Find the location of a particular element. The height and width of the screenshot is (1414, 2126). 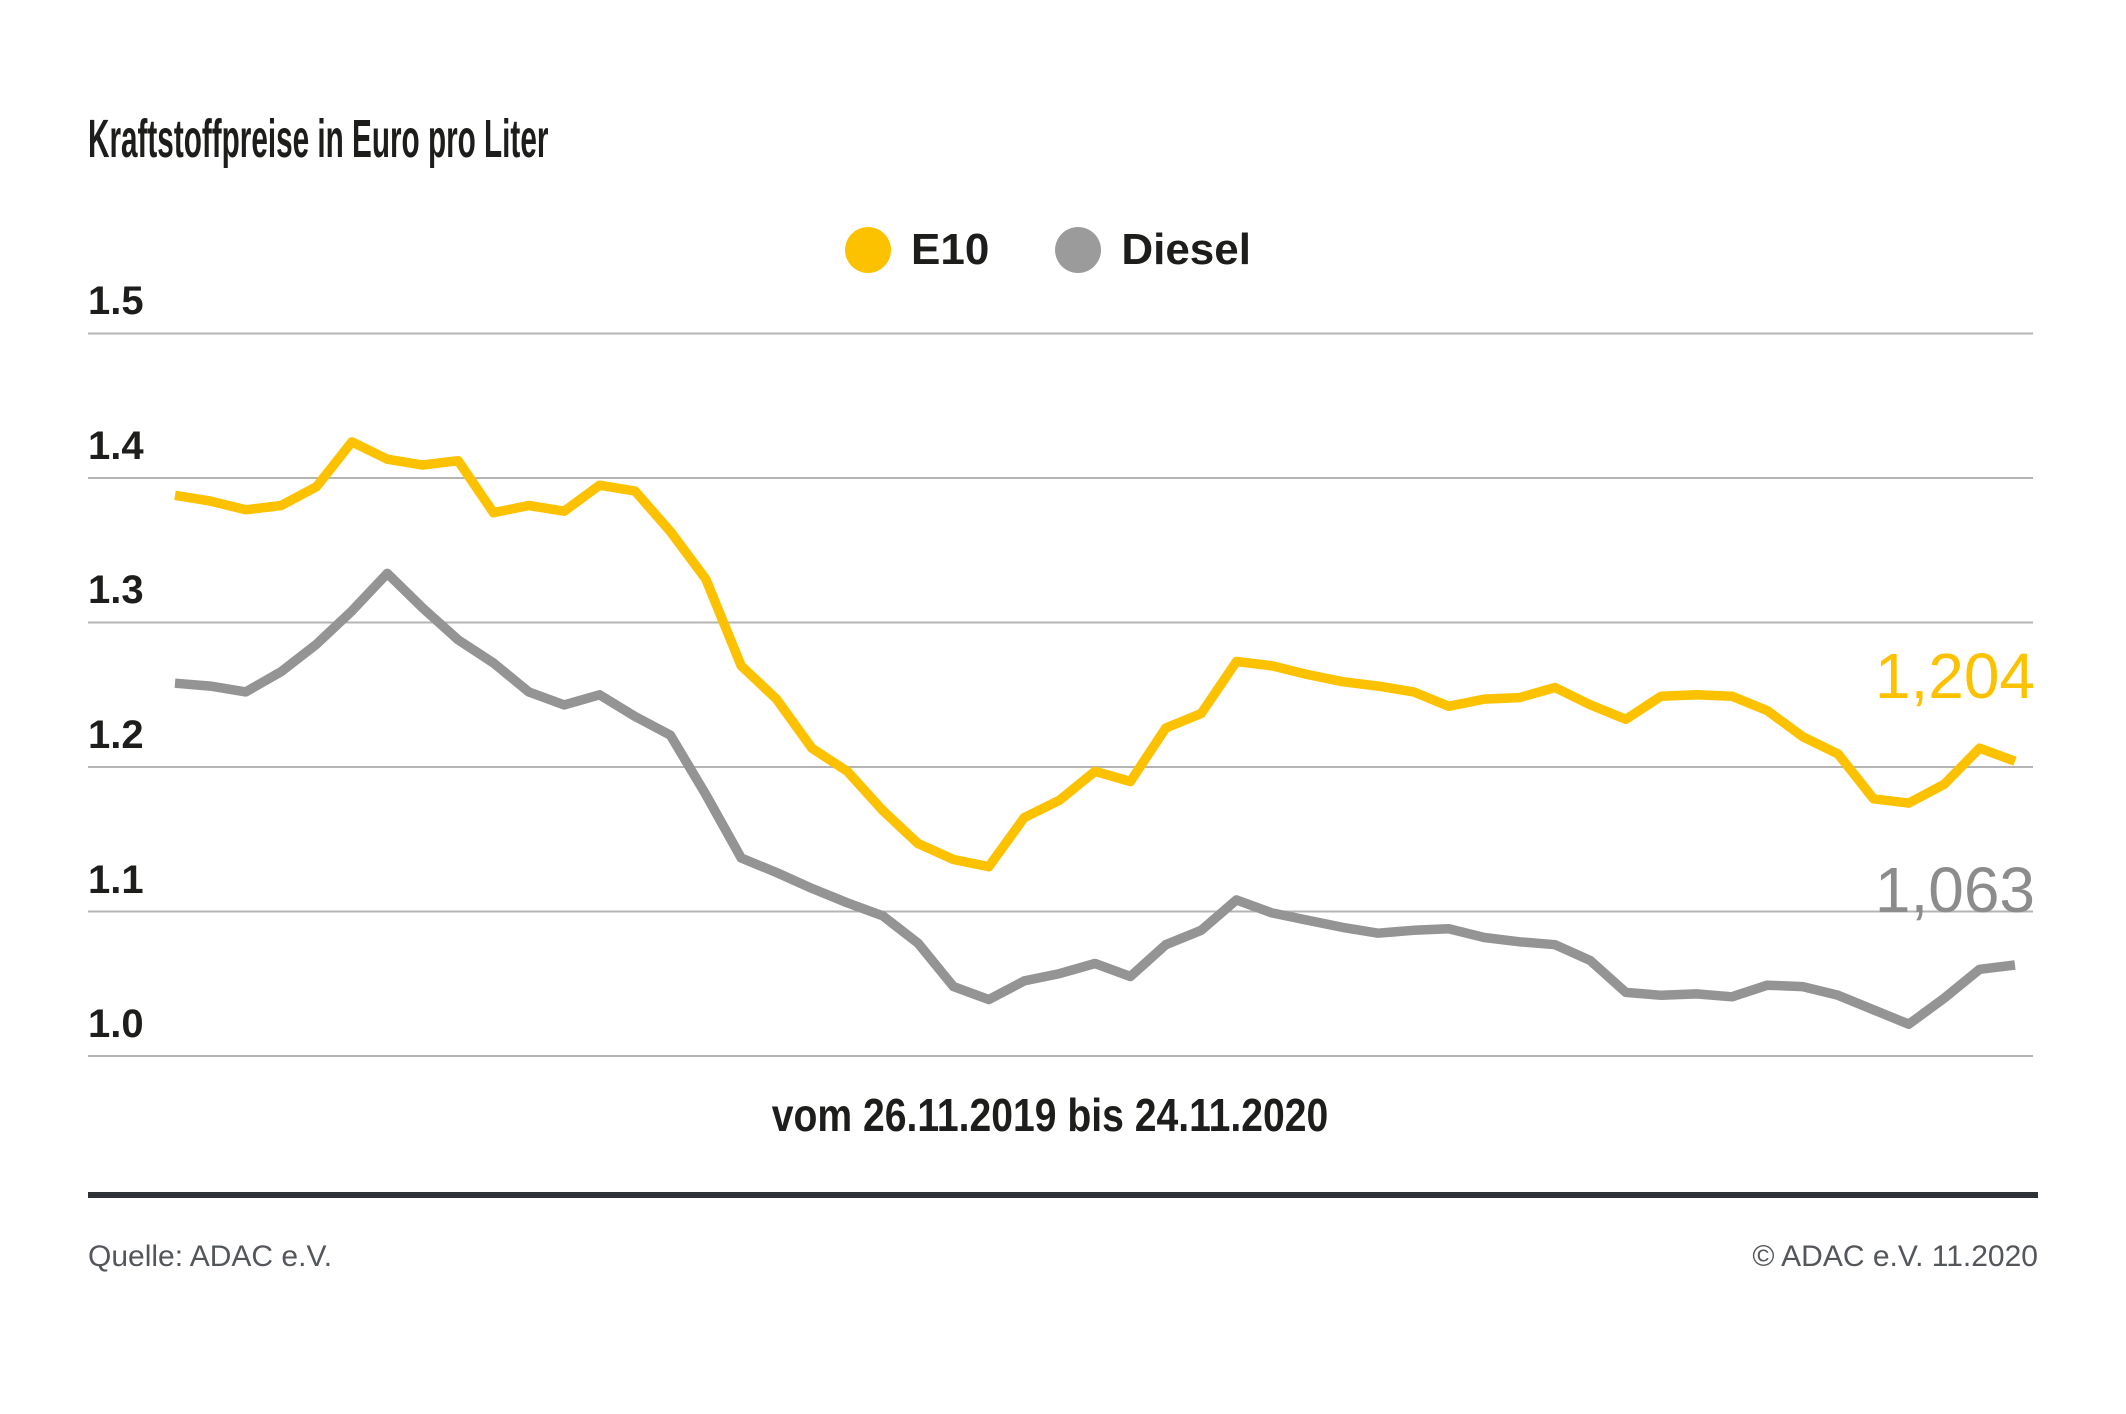

y-tick-label-1-5: 1.5 is located at coordinates (116, 301).